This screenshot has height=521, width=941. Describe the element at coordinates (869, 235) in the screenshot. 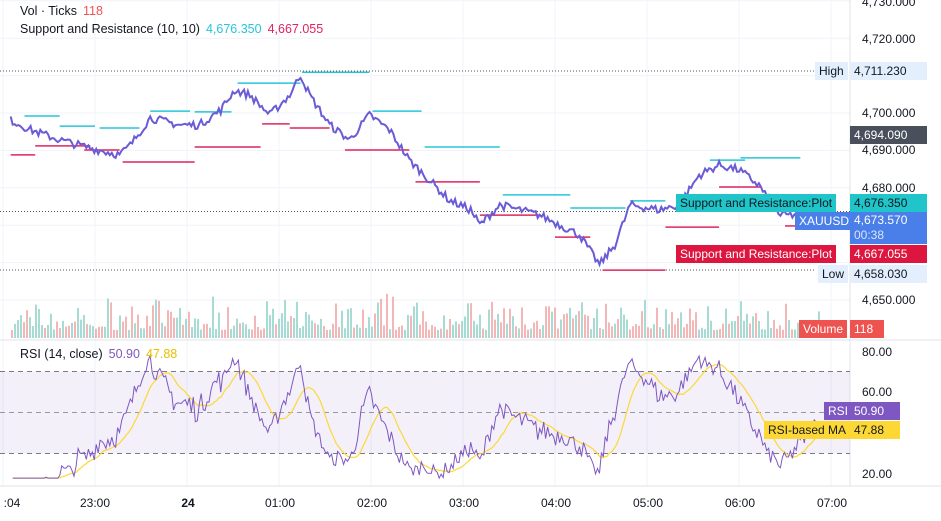

I see `bar-countdown: 00:38` at that location.